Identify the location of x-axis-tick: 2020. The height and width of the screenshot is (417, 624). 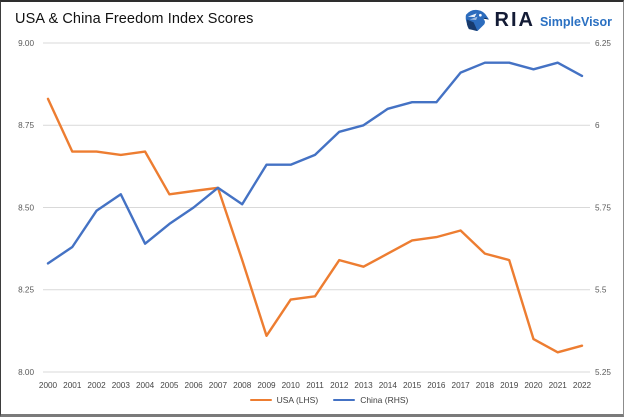
(533, 385).